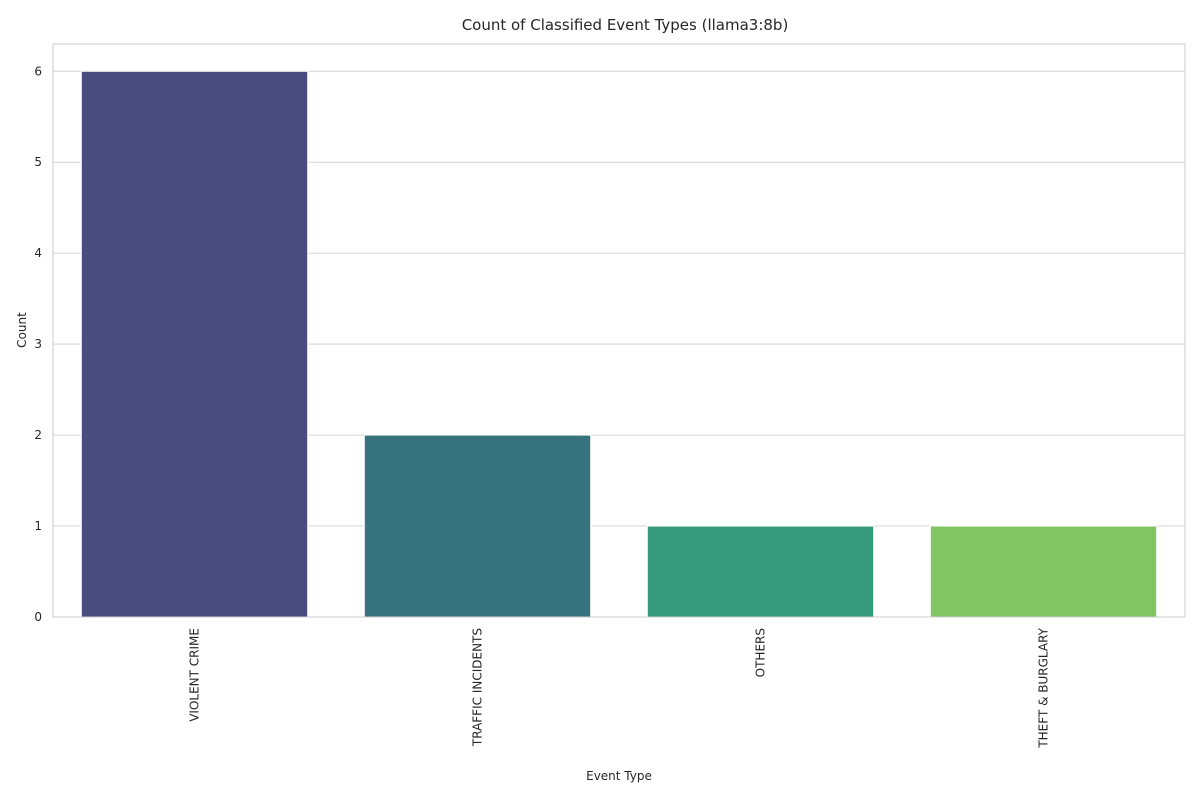 The width and height of the screenshot is (1200, 800). Describe the element at coordinates (194, 344) in the screenshot. I see `bar-violent-crime` at that location.